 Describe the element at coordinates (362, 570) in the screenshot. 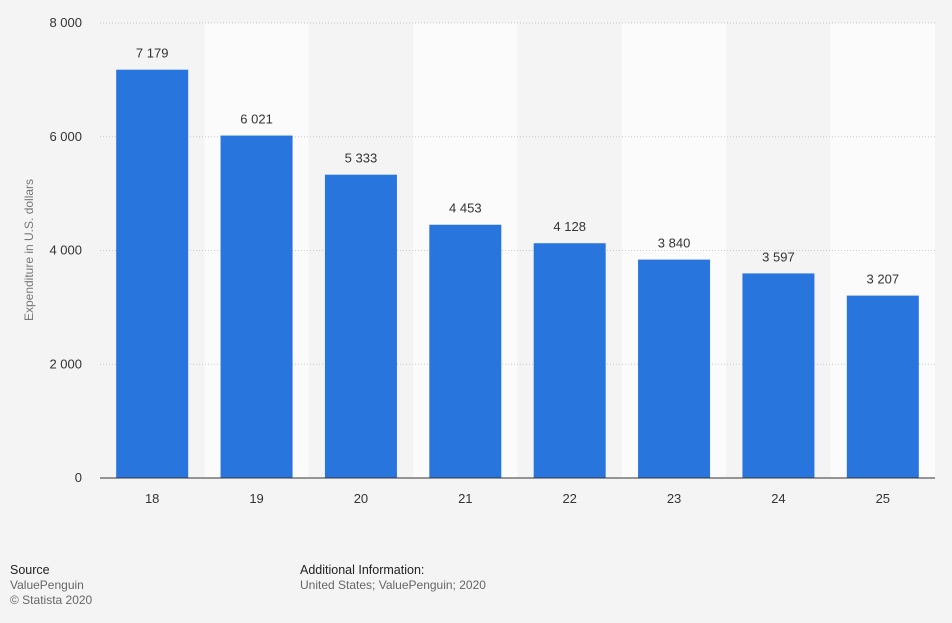

I see `additional-info-heading: Additional Information:` at that location.